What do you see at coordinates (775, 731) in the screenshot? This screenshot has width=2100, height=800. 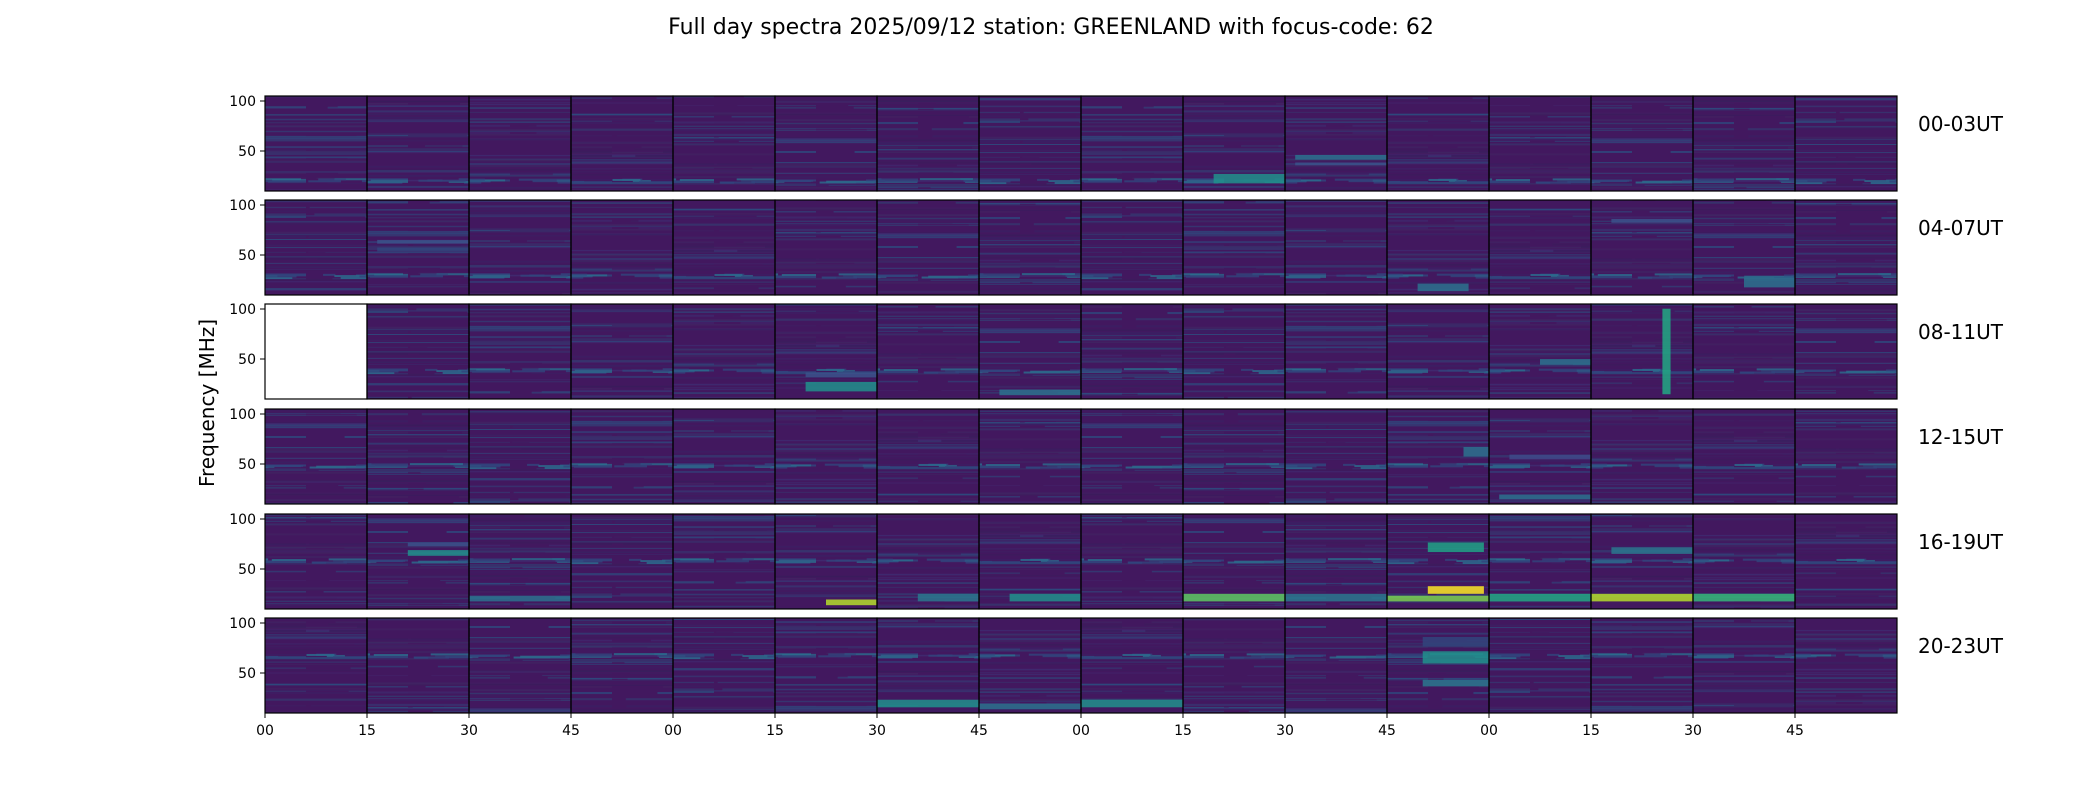 I see `x-tick-label: 15` at bounding box center [775, 731].